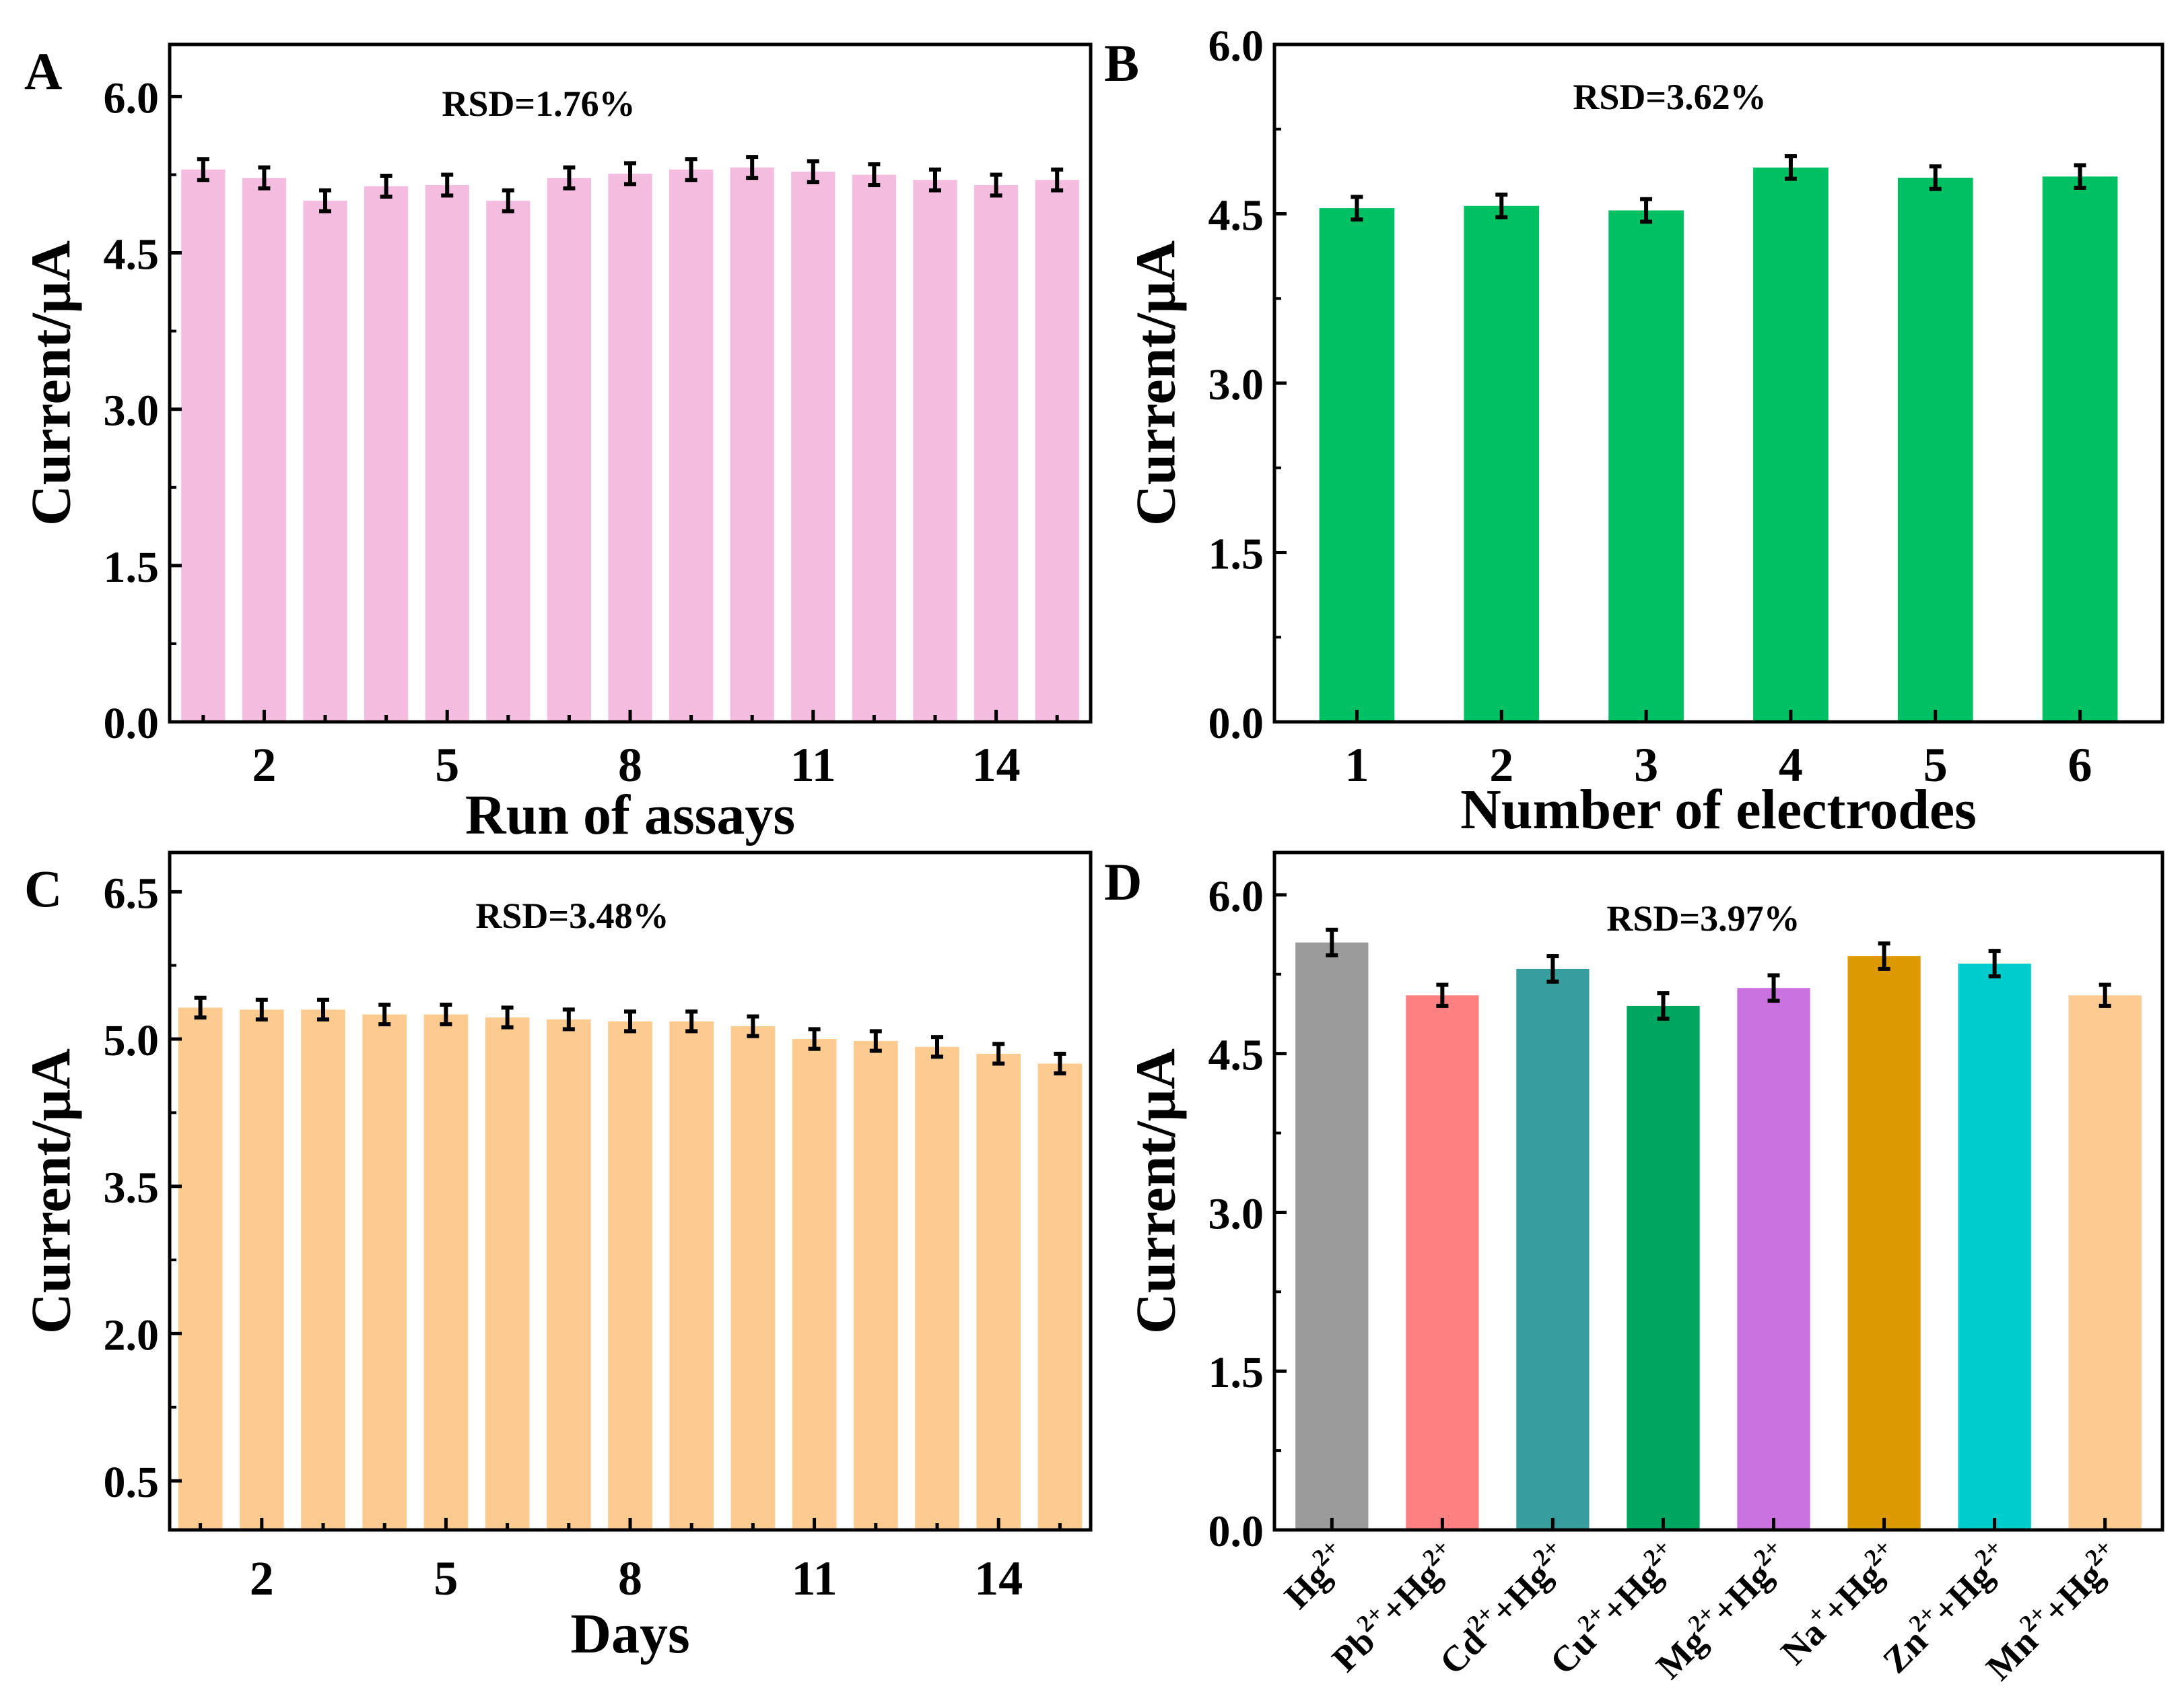  Describe the element at coordinates (1155, 383) in the screenshot. I see `ylabel-B: Current/μA` at that location.